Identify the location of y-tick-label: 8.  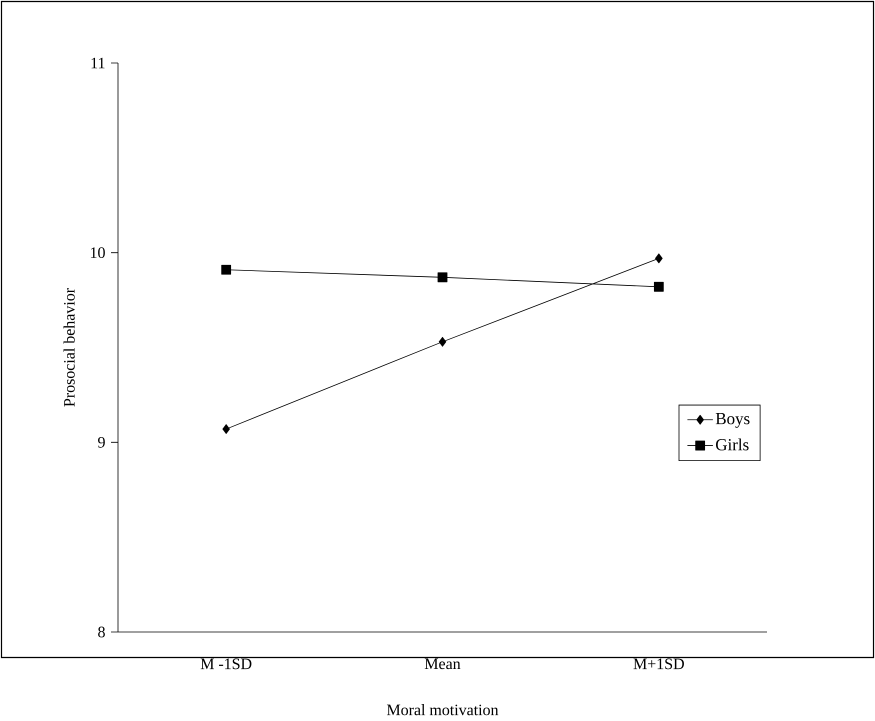
(101, 632).